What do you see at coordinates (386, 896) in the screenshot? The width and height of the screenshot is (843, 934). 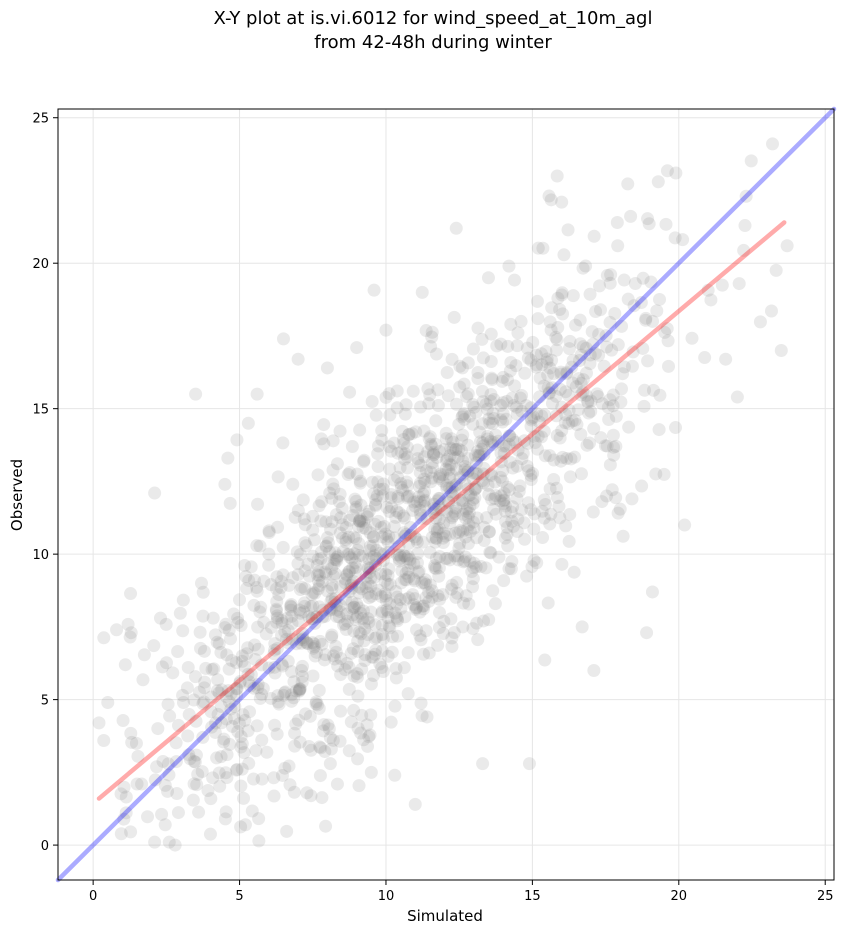 I see `x-tick-label: 10` at bounding box center [386, 896].